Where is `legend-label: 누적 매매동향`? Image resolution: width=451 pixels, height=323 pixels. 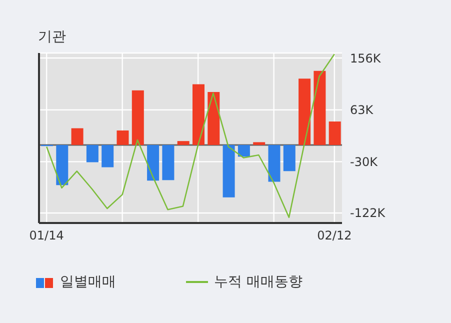 legend-label: 누적 매매동향 is located at coordinates (258, 282).